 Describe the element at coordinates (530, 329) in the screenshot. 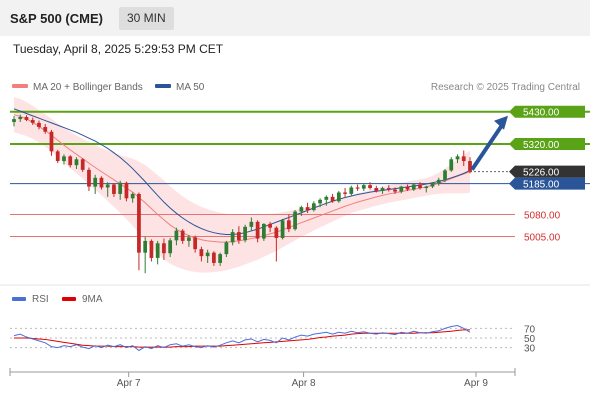

I see `rsi-tick-label: 70` at that location.